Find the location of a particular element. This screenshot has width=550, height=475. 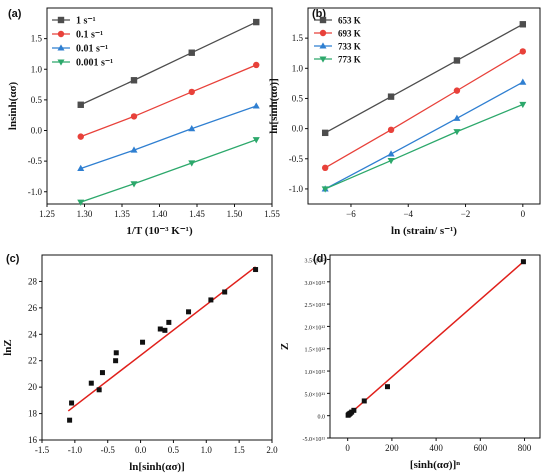

x-axis-label: ln[sinh(ασ)] is located at coordinates (157, 467).